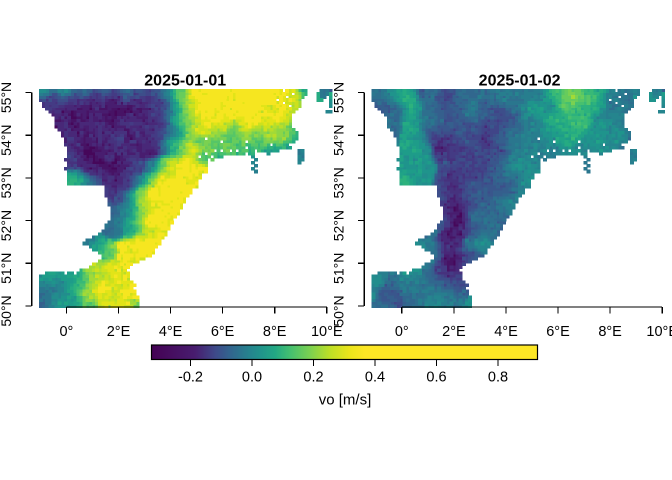 This screenshot has width=672, height=480. Describe the element at coordinates (436, 378) in the screenshot. I see `svg-text: 0.6` at that location.